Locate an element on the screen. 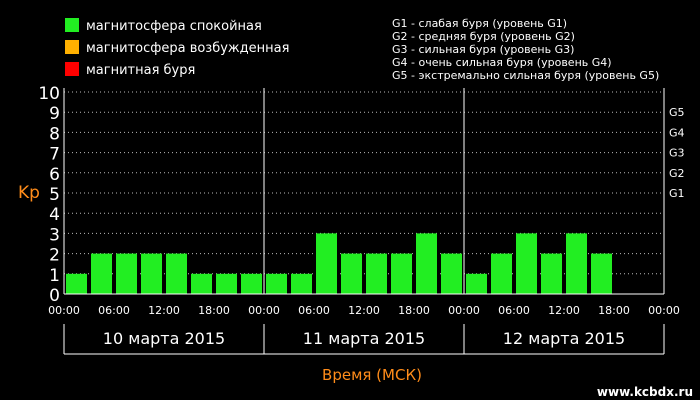 The height and width of the screenshot is (400, 700). g-level-label: G3 is located at coordinates (677, 153).